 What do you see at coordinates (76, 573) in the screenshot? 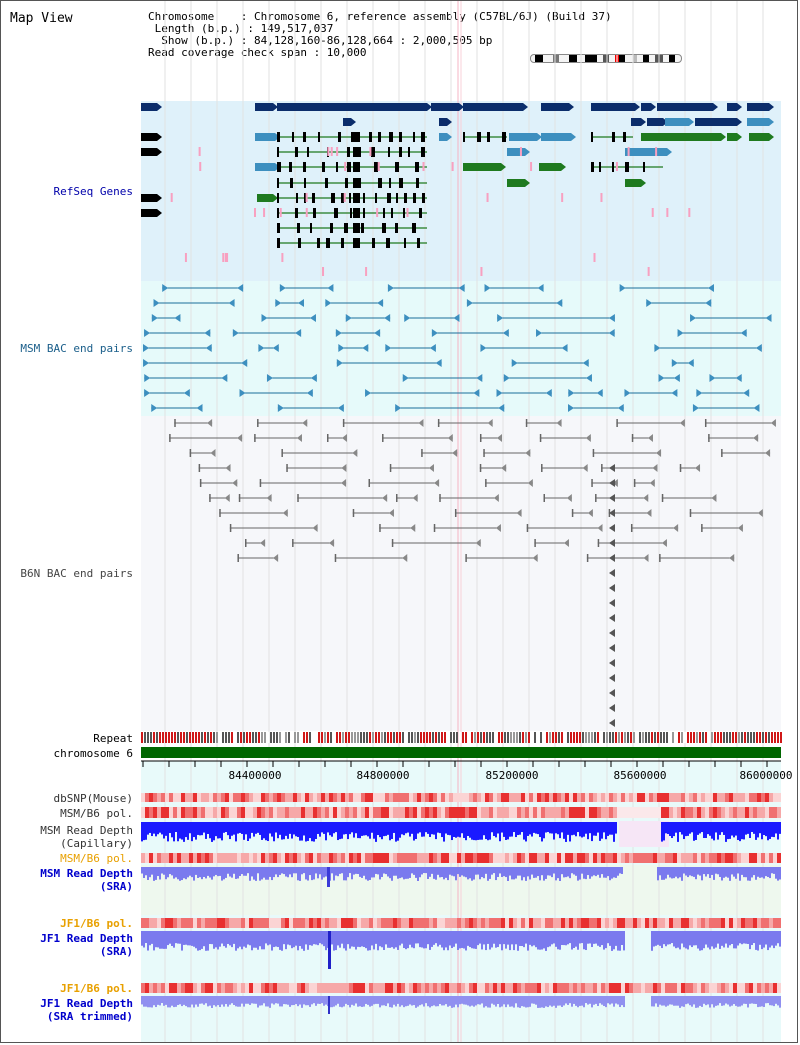
I see `track-label-b6n-bac: B6N BAC end pairs` at bounding box center [76, 573].